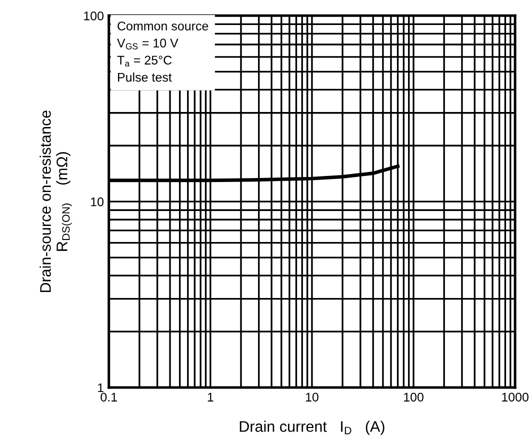 The height and width of the screenshot is (448, 531). I want to click on y-tick-label: 10, so click(97, 201).